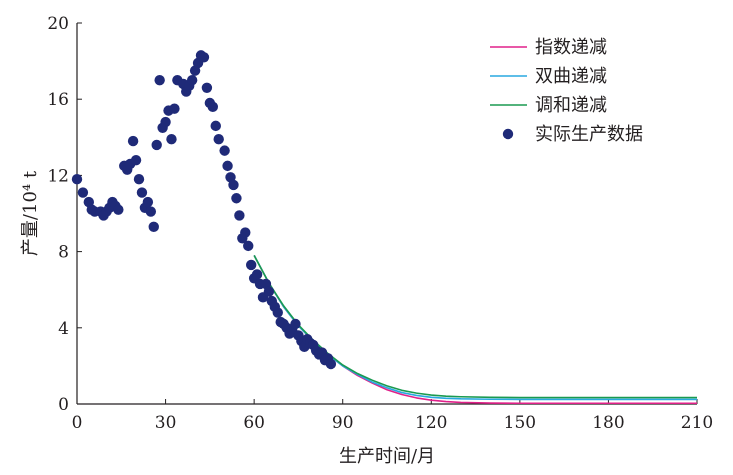 This screenshot has width=733, height=475. Describe the element at coordinates (63, 253) in the screenshot. I see `y-tick-label: 8` at that location.